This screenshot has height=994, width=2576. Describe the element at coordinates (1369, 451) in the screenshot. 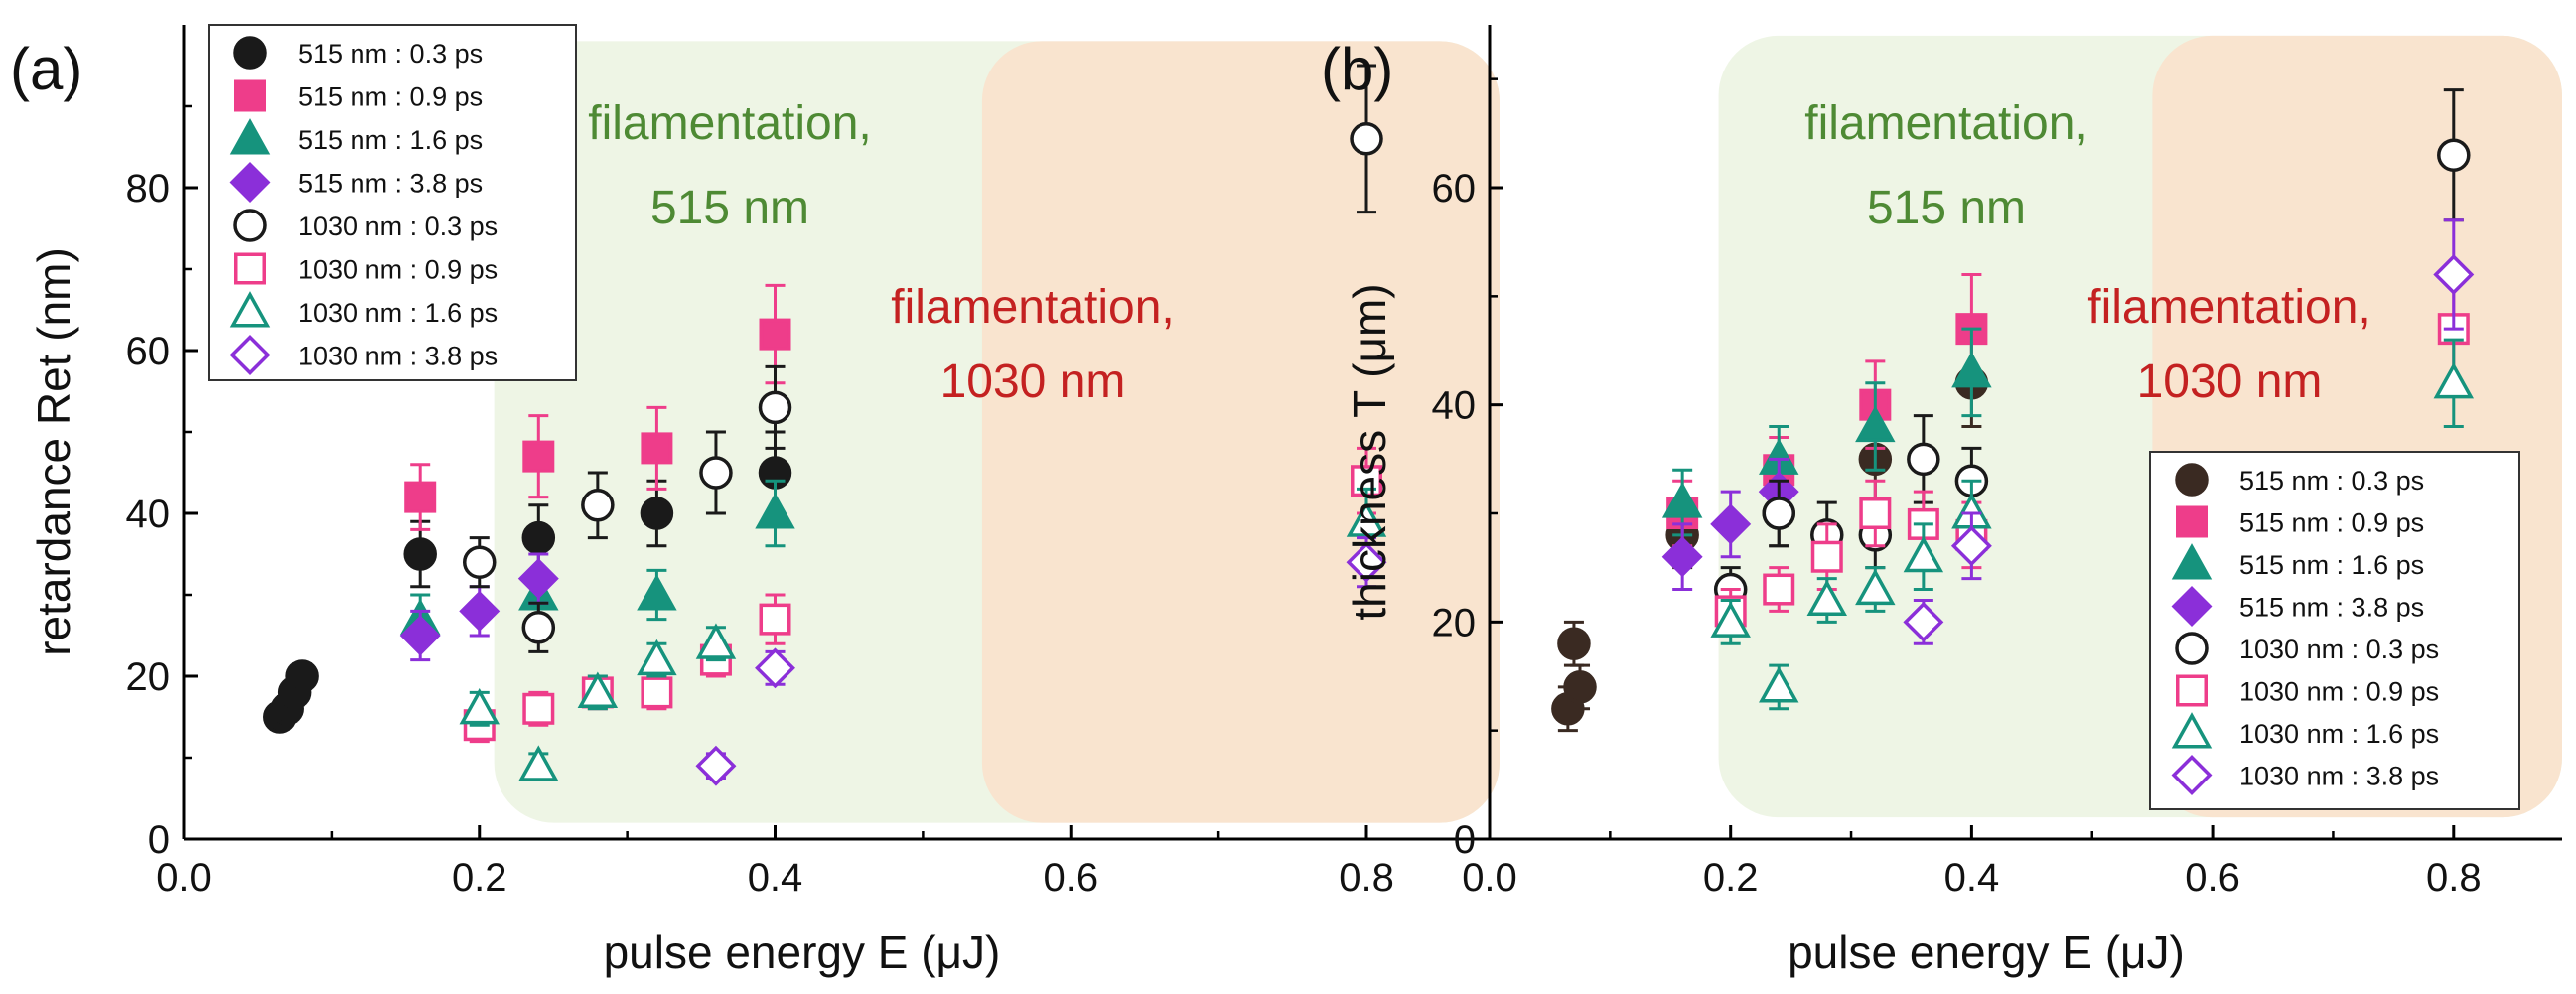

I see `y-axis-label: thickness T (μm)` at that location.